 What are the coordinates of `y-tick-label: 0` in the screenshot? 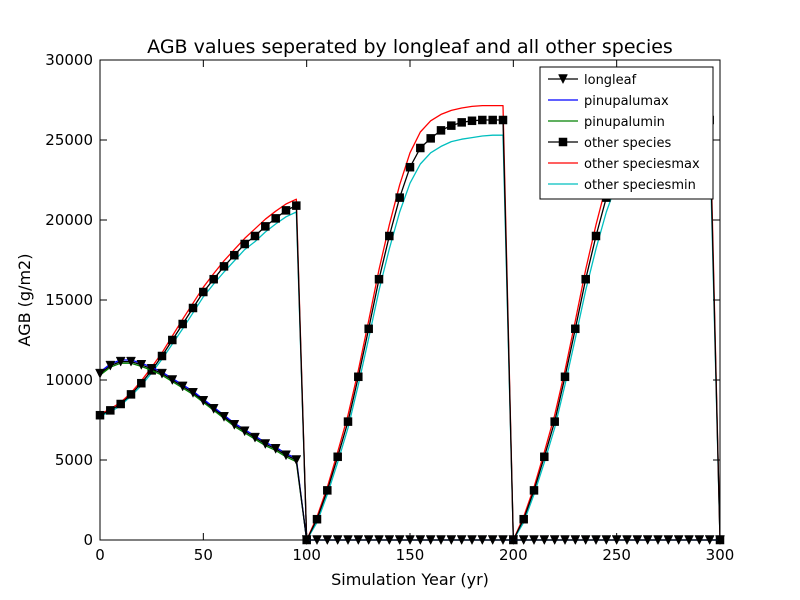 It's located at (88, 540).